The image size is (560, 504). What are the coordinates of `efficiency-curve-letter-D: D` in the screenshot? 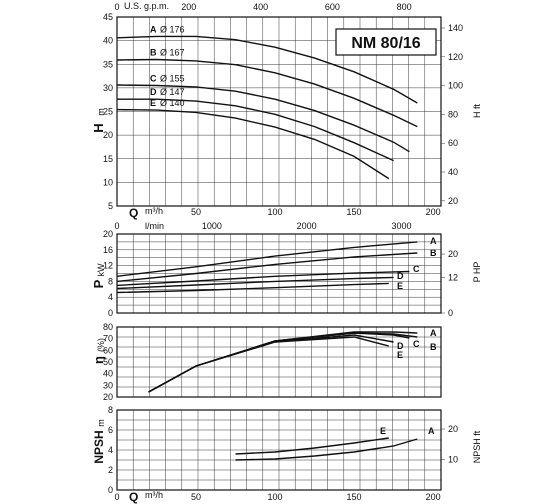 It's located at (400, 346).